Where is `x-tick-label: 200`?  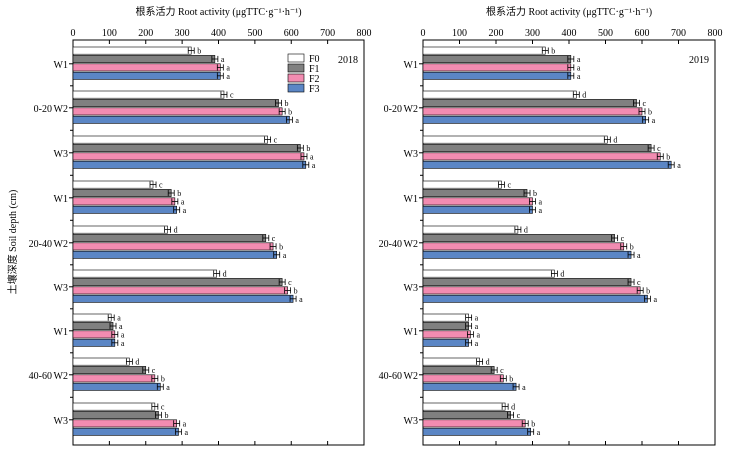 x-tick-label: 200 is located at coordinates (145, 33).